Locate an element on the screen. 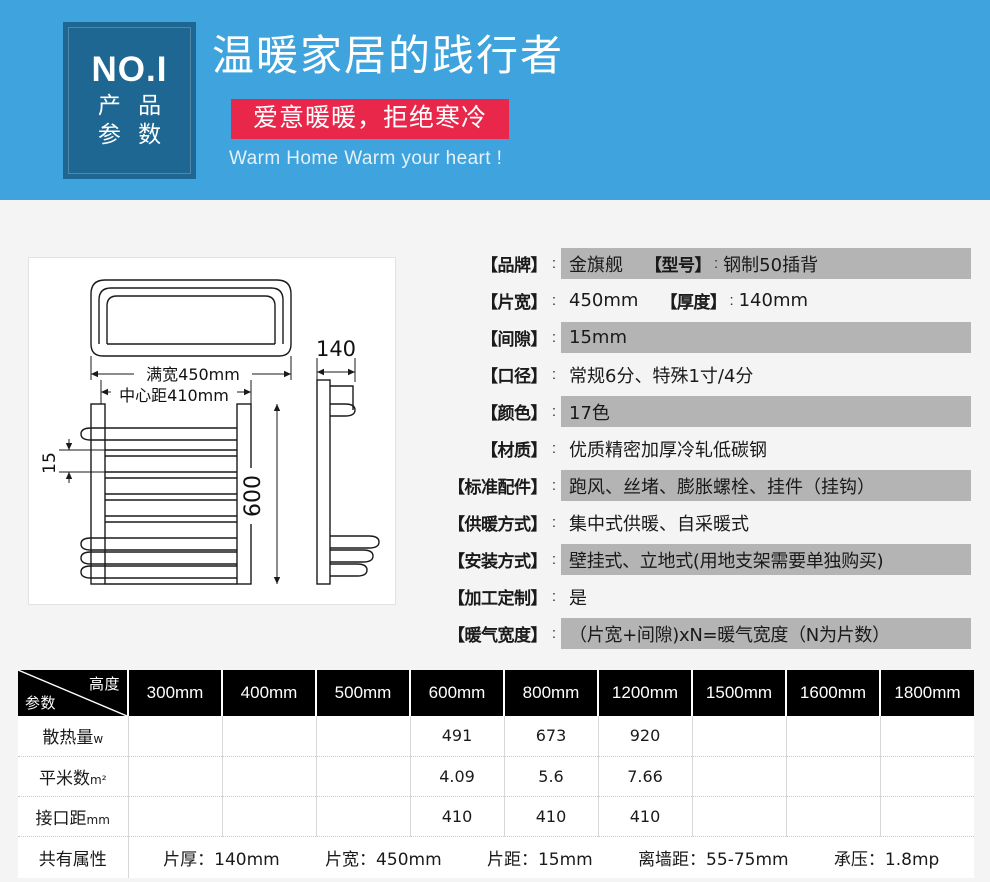  spec-value-wrap: 17色 is located at coordinates (766, 411).